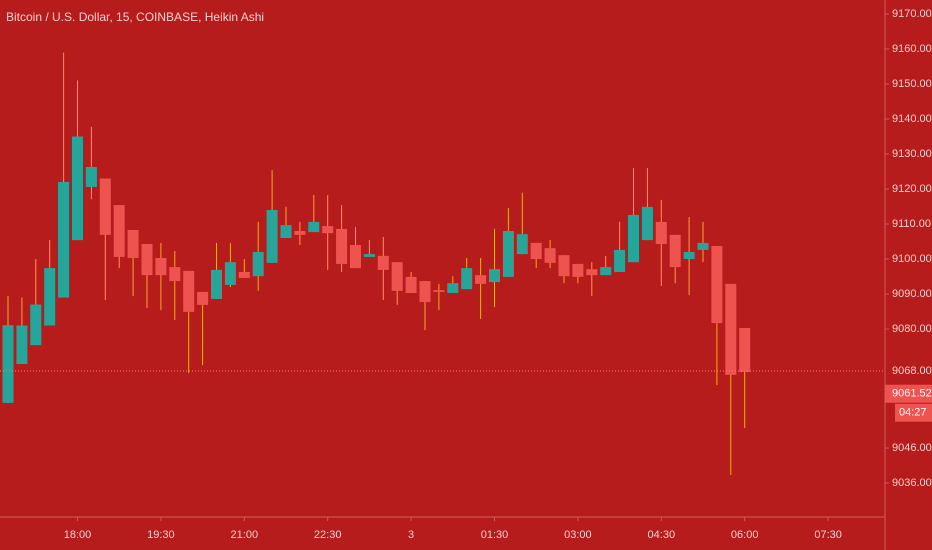 This screenshot has height=550, width=932. Describe the element at coordinates (912, 189) in the screenshot. I see `y-tick-label: 9120.00` at that location.